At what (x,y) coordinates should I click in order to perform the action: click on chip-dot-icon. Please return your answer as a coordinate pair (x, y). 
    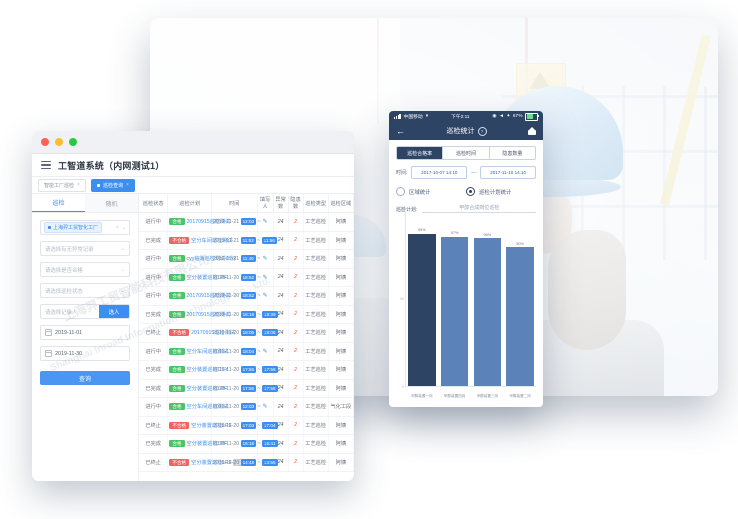
    Looking at the image, I should click on (49, 227).